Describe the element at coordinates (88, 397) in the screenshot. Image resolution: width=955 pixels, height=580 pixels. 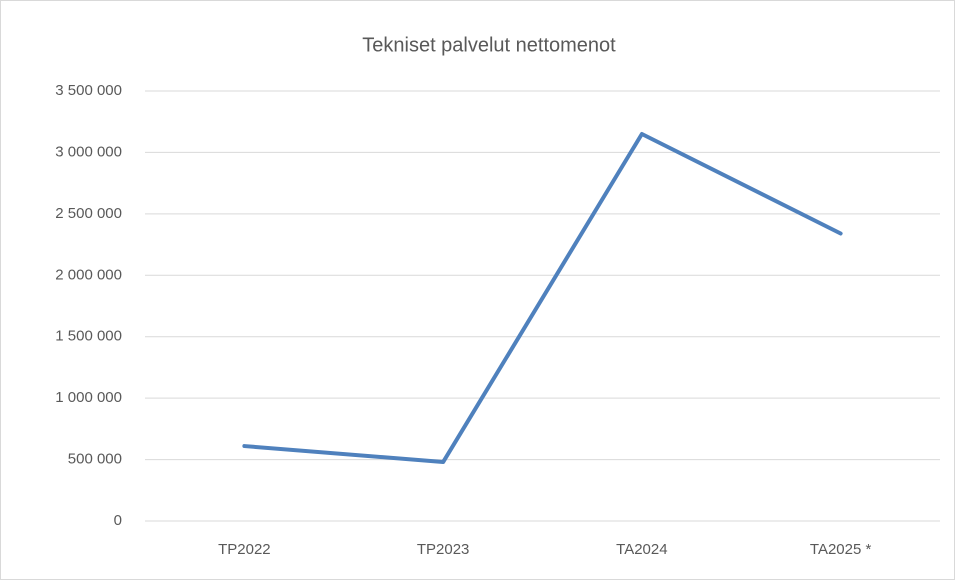
I see `y-tick-label: 1 000 000` at that location.